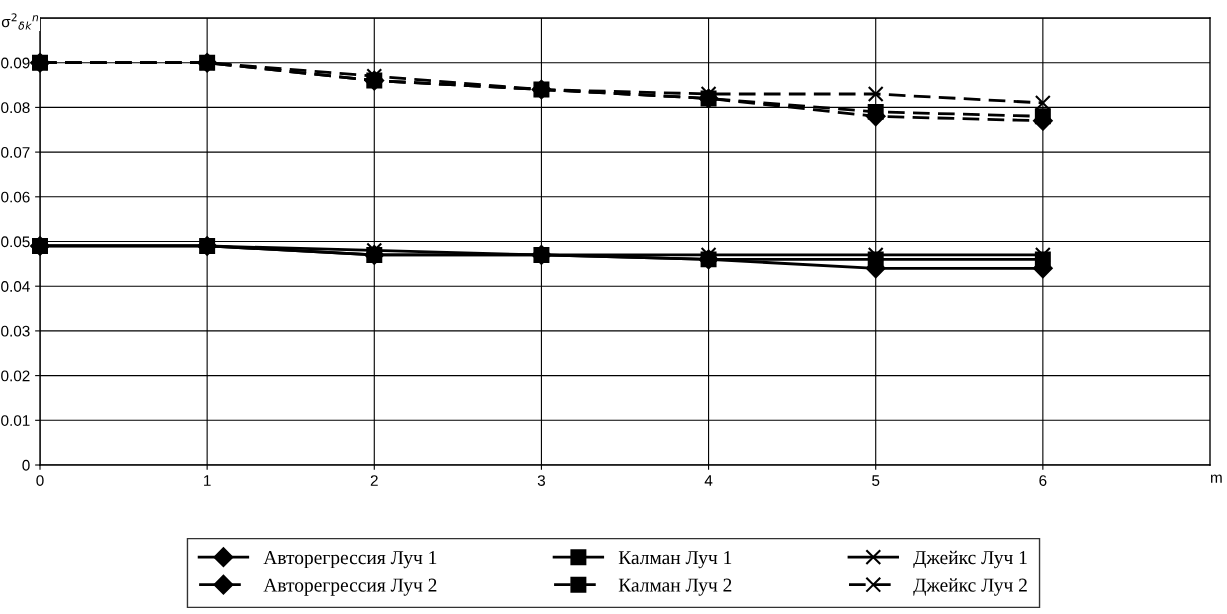 This screenshot has width=1227, height=614. Describe the element at coordinates (20, 21) in the screenshot. I see `y-axis-title: σ$^{2}$$_{δk}$$^{n}$` at that location.